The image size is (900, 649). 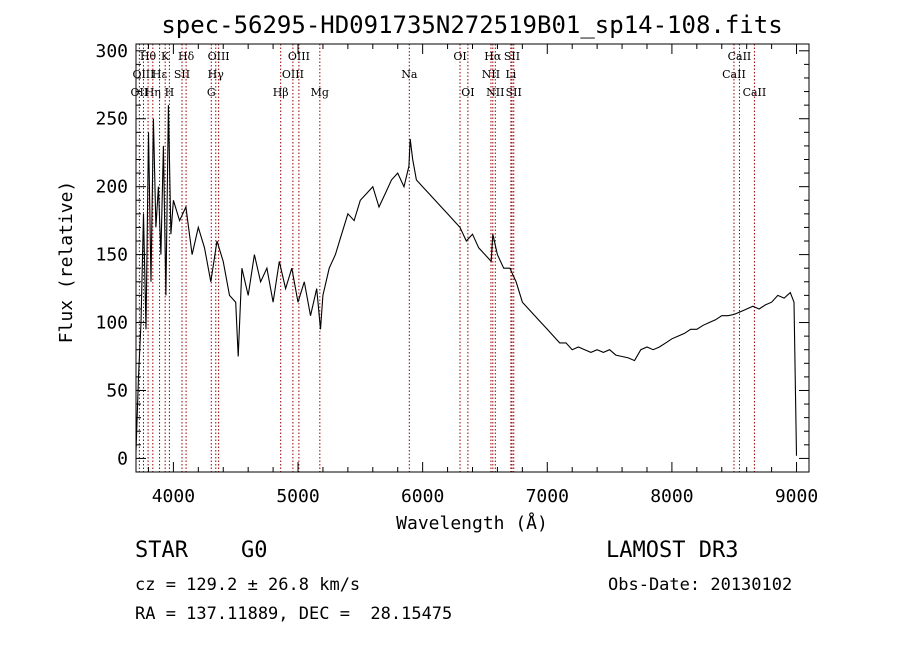 I want to click on x-tick-label: 8000, so click(x=671, y=496).